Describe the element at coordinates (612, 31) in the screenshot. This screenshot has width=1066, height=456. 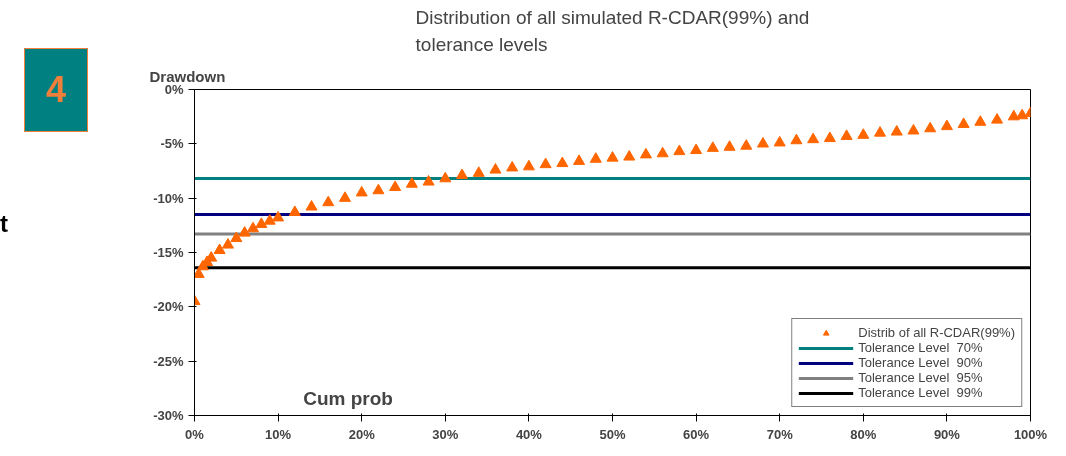
I see `chart-title: Distribution of all simulated R-CDAR(99%) and tolerance levels` at that location.